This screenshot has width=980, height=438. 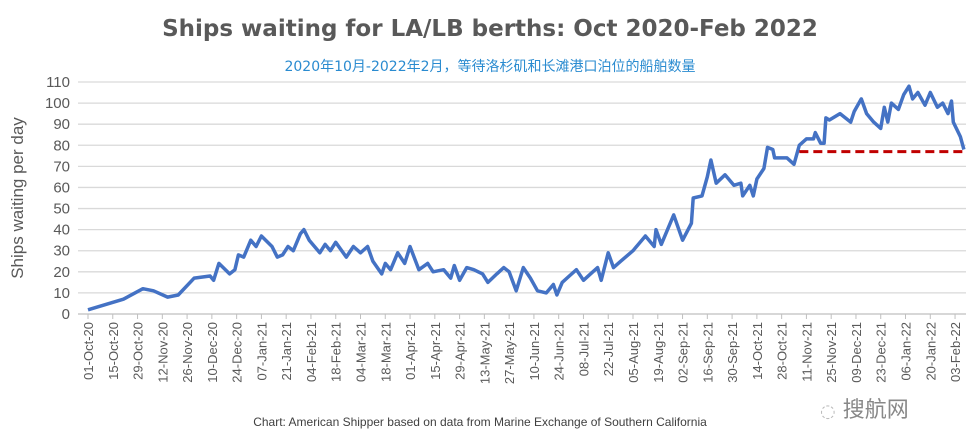 What do you see at coordinates (237, 352) in the screenshot?
I see `x-tick-label: 24-Dec-20` at bounding box center [237, 352].